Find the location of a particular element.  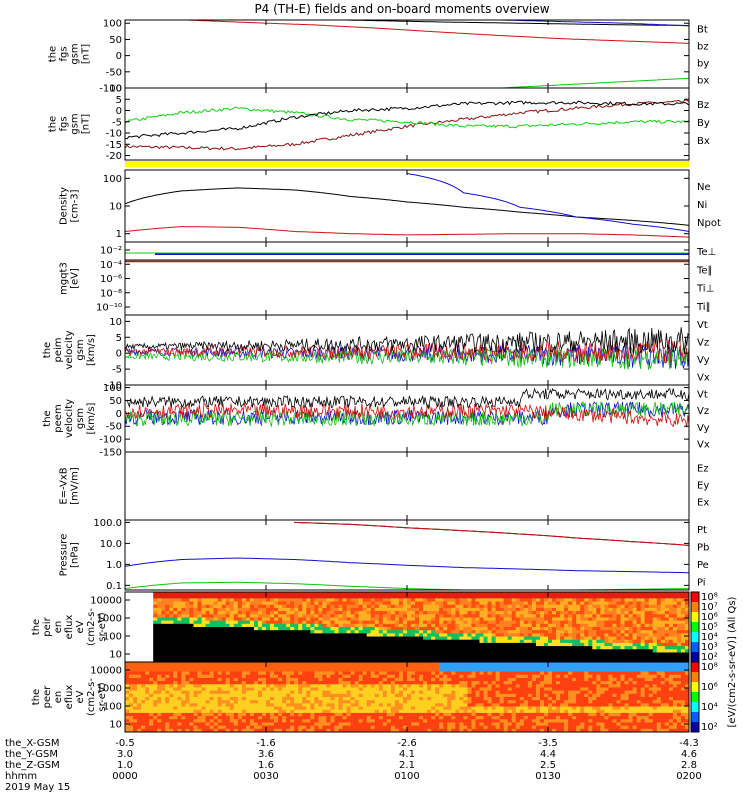

ytick-label: 10.0 is located at coordinates (111, 544).